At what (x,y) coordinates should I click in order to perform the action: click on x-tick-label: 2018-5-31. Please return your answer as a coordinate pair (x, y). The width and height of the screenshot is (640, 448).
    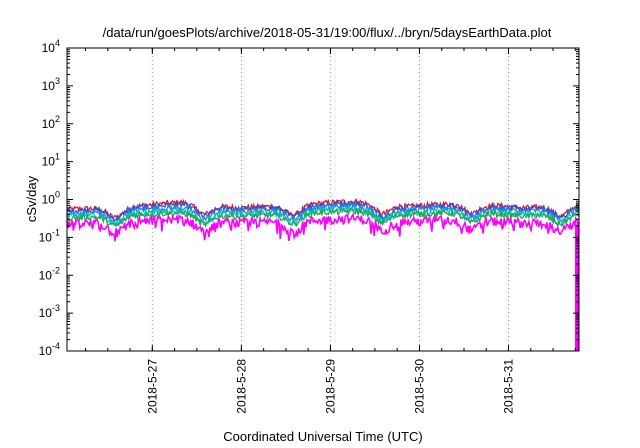
    Looking at the image, I should click on (509, 386).